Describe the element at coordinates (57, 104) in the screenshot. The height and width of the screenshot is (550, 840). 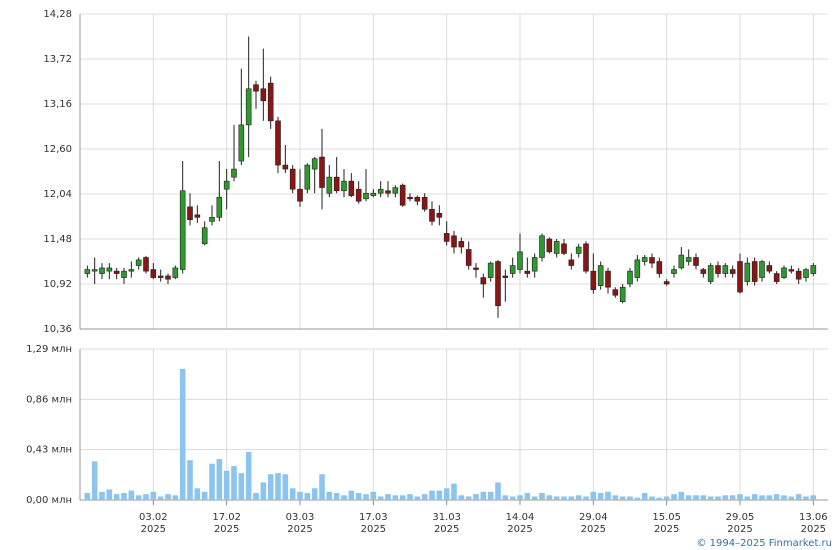
I see `y-tick-label: 13,16` at that location.